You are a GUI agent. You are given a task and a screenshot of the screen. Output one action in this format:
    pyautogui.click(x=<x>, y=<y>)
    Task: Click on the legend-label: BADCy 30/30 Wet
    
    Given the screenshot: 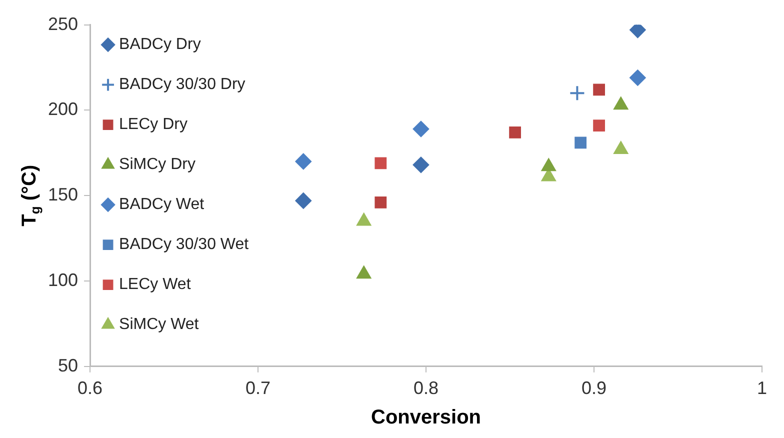 What is the action you would take?
    pyautogui.click(x=184, y=245)
    